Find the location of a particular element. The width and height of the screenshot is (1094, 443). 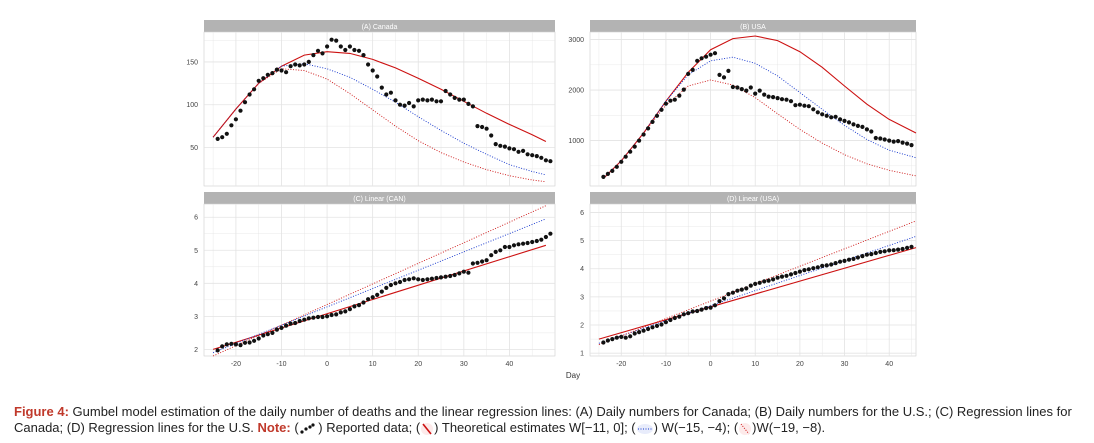

caption-w15: ) W(−15, −4); ( is located at coordinates (696, 427).